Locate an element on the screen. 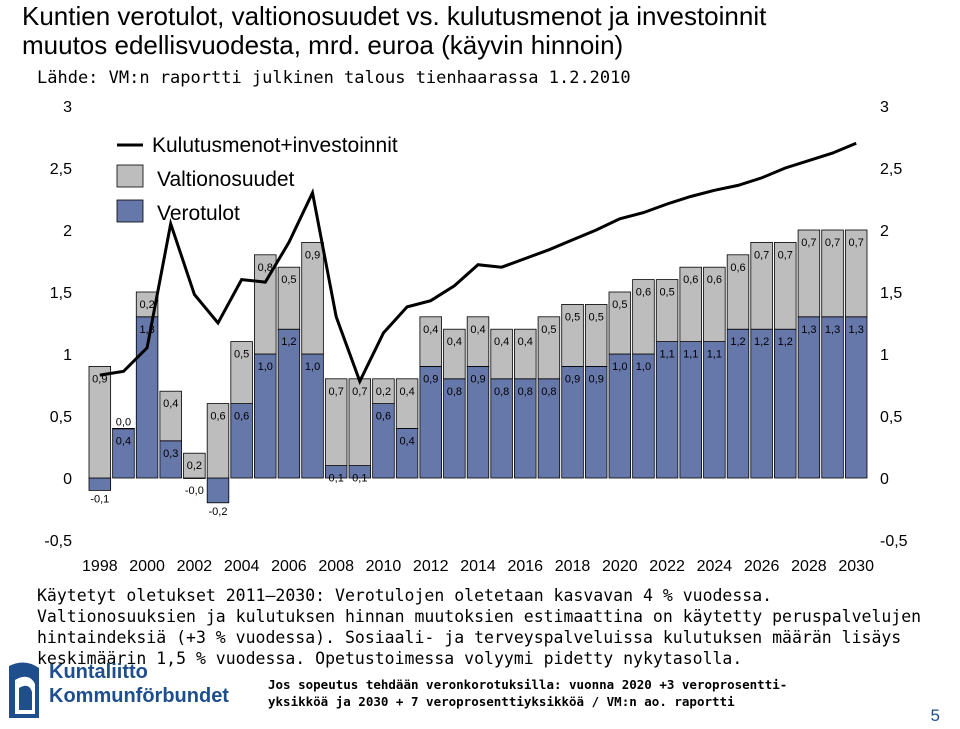 This screenshot has width=960, height=729. legend-swatch-verotulot is located at coordinates (130, 211).